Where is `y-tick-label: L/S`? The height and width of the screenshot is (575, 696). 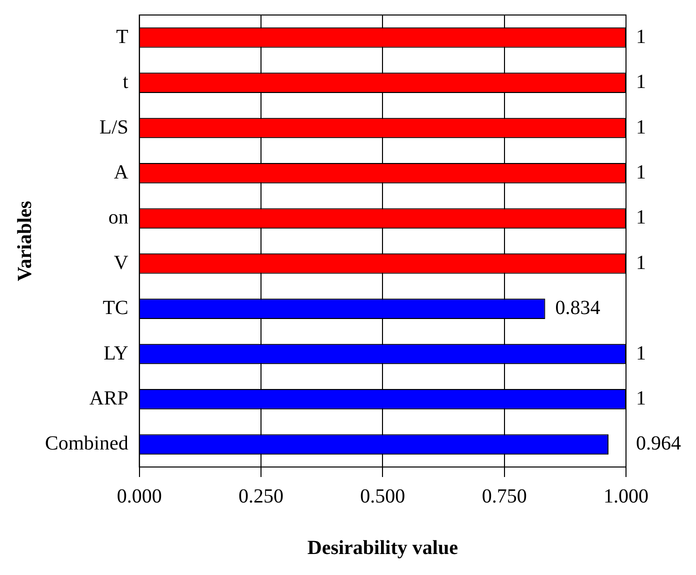
y-tick-label: L/S is located at coordinates (113, 127).